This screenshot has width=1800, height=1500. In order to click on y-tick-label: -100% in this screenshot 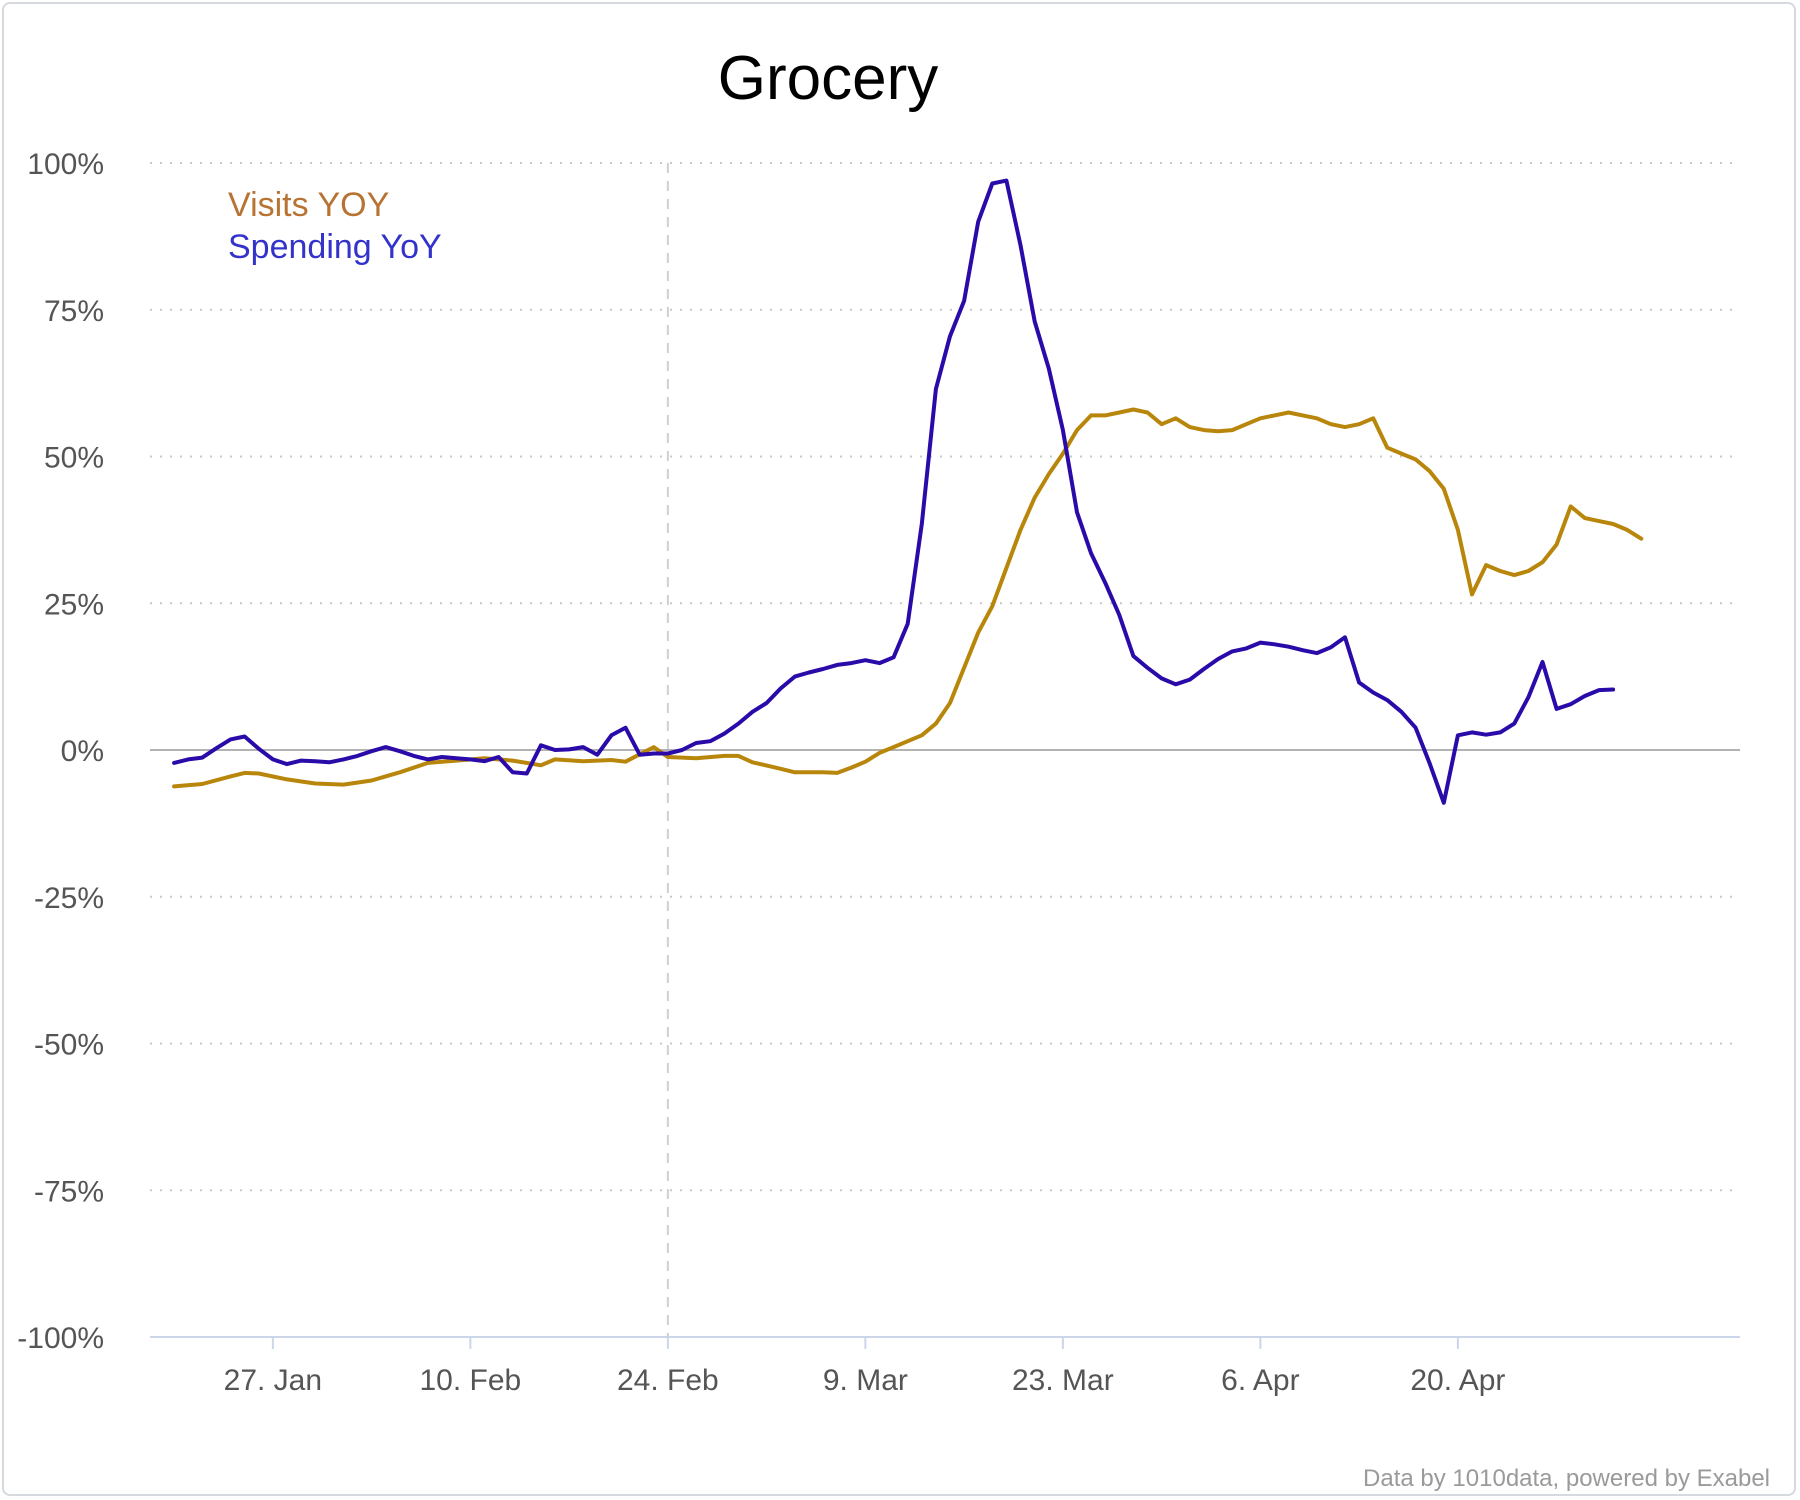, I will do `click(60, 1338)`.